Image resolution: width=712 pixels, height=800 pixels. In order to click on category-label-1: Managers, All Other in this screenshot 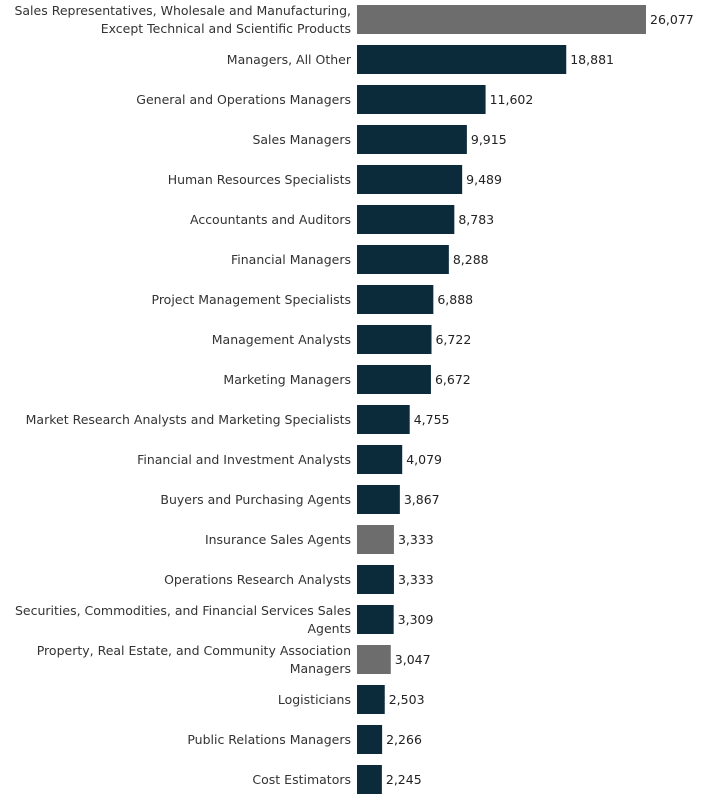, I will do `click(289, 59)`.